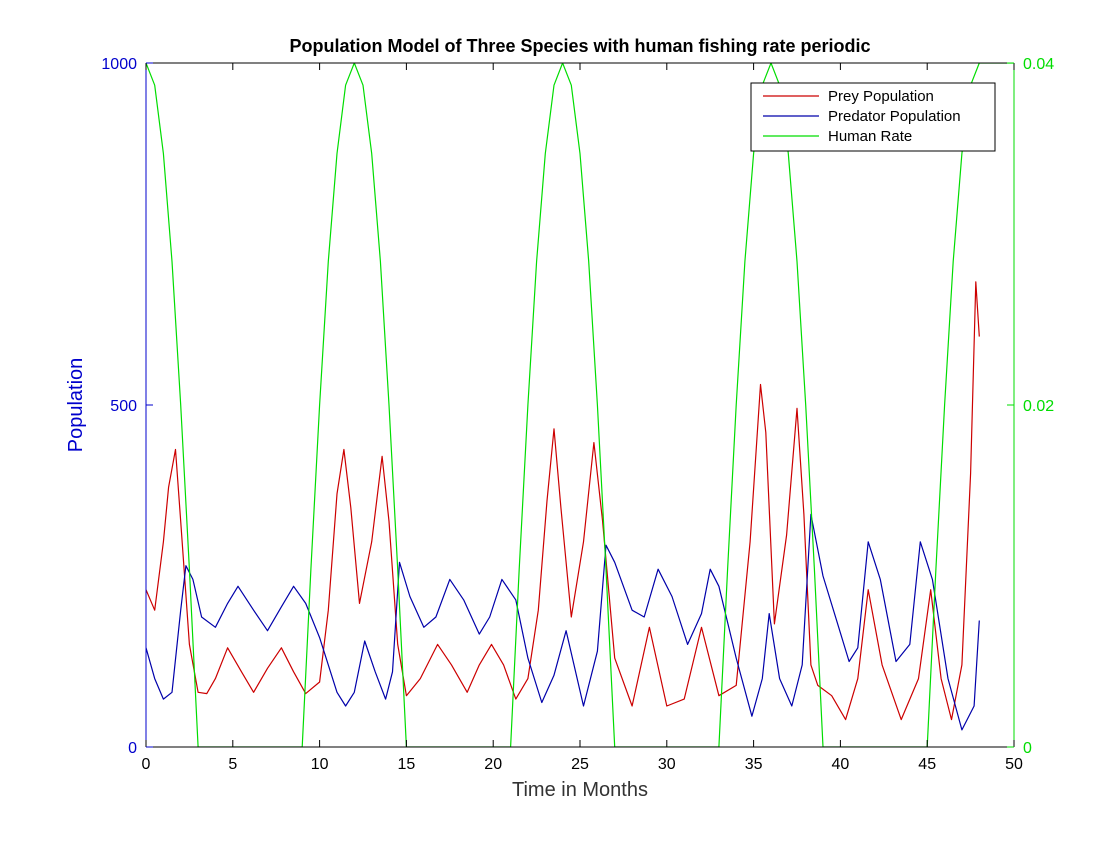 The height and width of the screenshot is (845, 1120). What do you see at coordinates (132, 748) in the screenshot?
I see `y-left-tick-label: 0` at bounding box center [132, 748].